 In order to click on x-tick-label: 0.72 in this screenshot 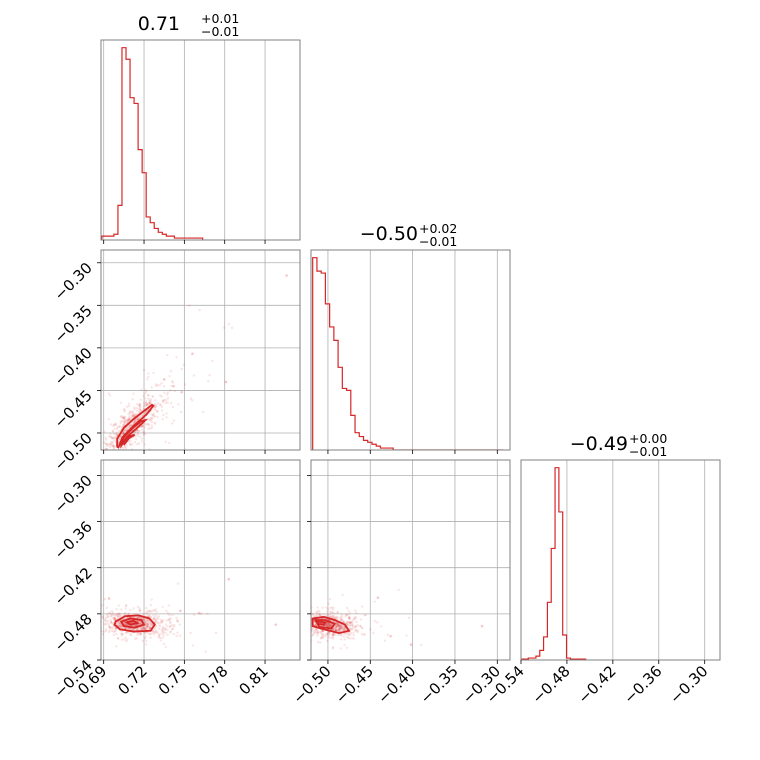, I will do `click(133, 680)`.